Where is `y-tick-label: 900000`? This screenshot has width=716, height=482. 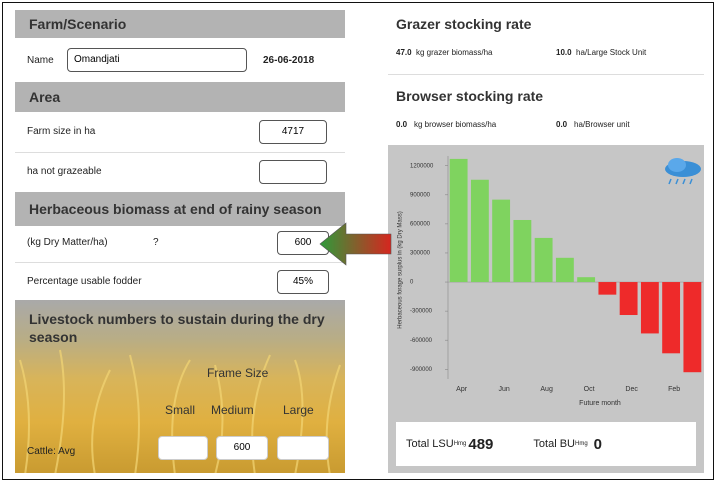
y-tick-label: 900000 is located at coordinates (420, 195).